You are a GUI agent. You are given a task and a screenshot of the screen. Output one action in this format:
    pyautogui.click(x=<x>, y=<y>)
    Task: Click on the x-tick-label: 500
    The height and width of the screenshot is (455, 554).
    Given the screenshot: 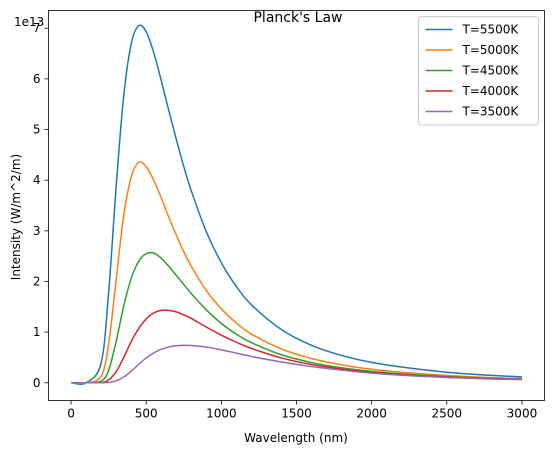 What is the action you would take?
    pyautogui.click(x=146, y=414)
    